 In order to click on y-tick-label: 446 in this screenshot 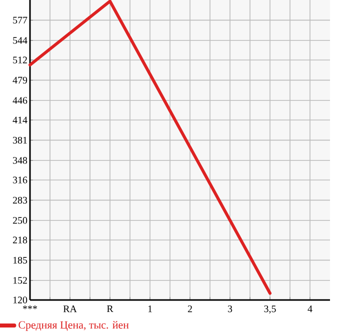, I will do `click(20, 100)`.